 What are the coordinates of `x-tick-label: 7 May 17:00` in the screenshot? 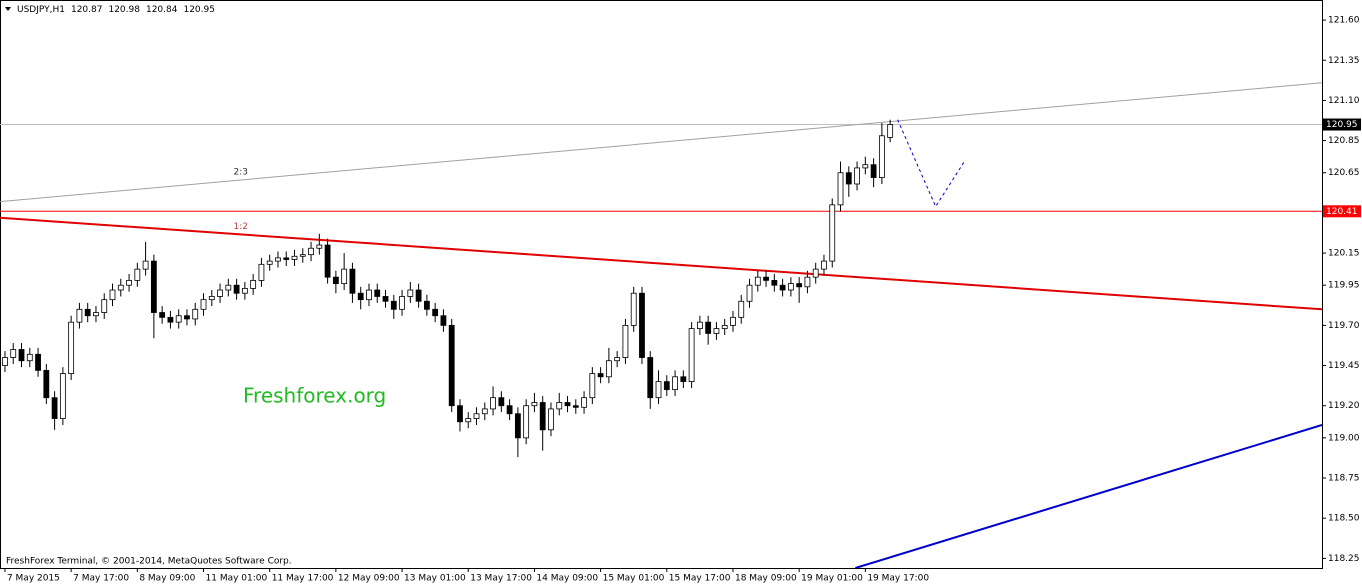 It's located at (101, 579).